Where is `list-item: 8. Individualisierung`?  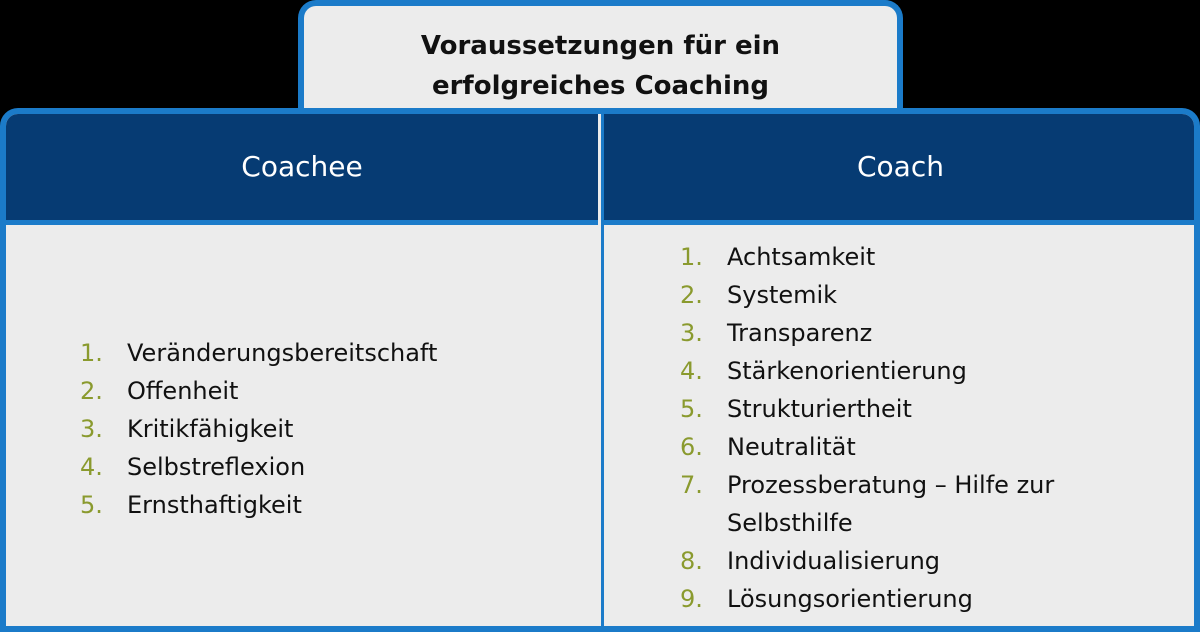
list-item: 8. Individualisierung is located at coordinates (883, 561).